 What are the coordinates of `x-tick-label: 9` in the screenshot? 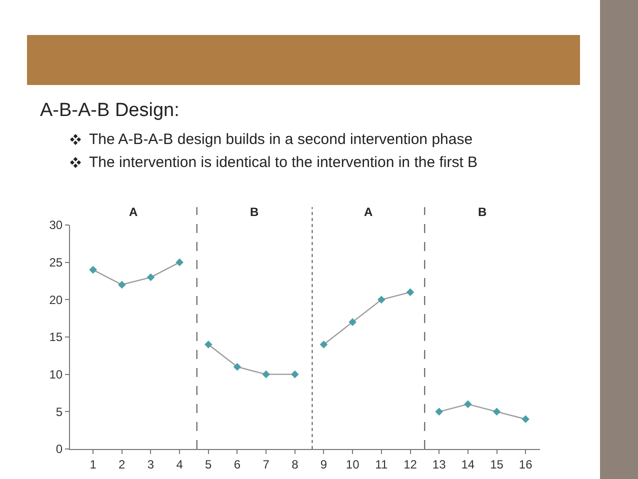 It's located at (324, 464).